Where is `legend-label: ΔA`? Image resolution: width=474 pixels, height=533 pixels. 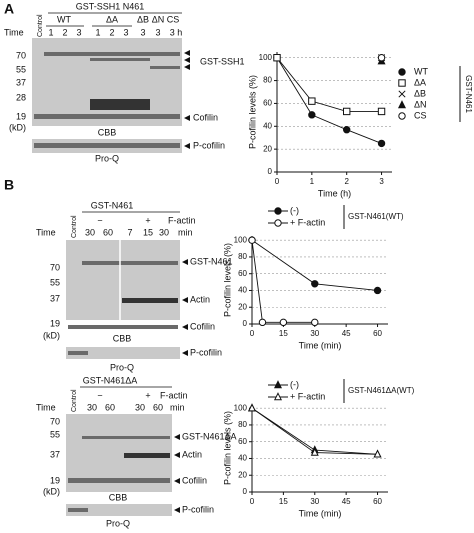
legend-label: ΔA is located at coordinates (420, 82).